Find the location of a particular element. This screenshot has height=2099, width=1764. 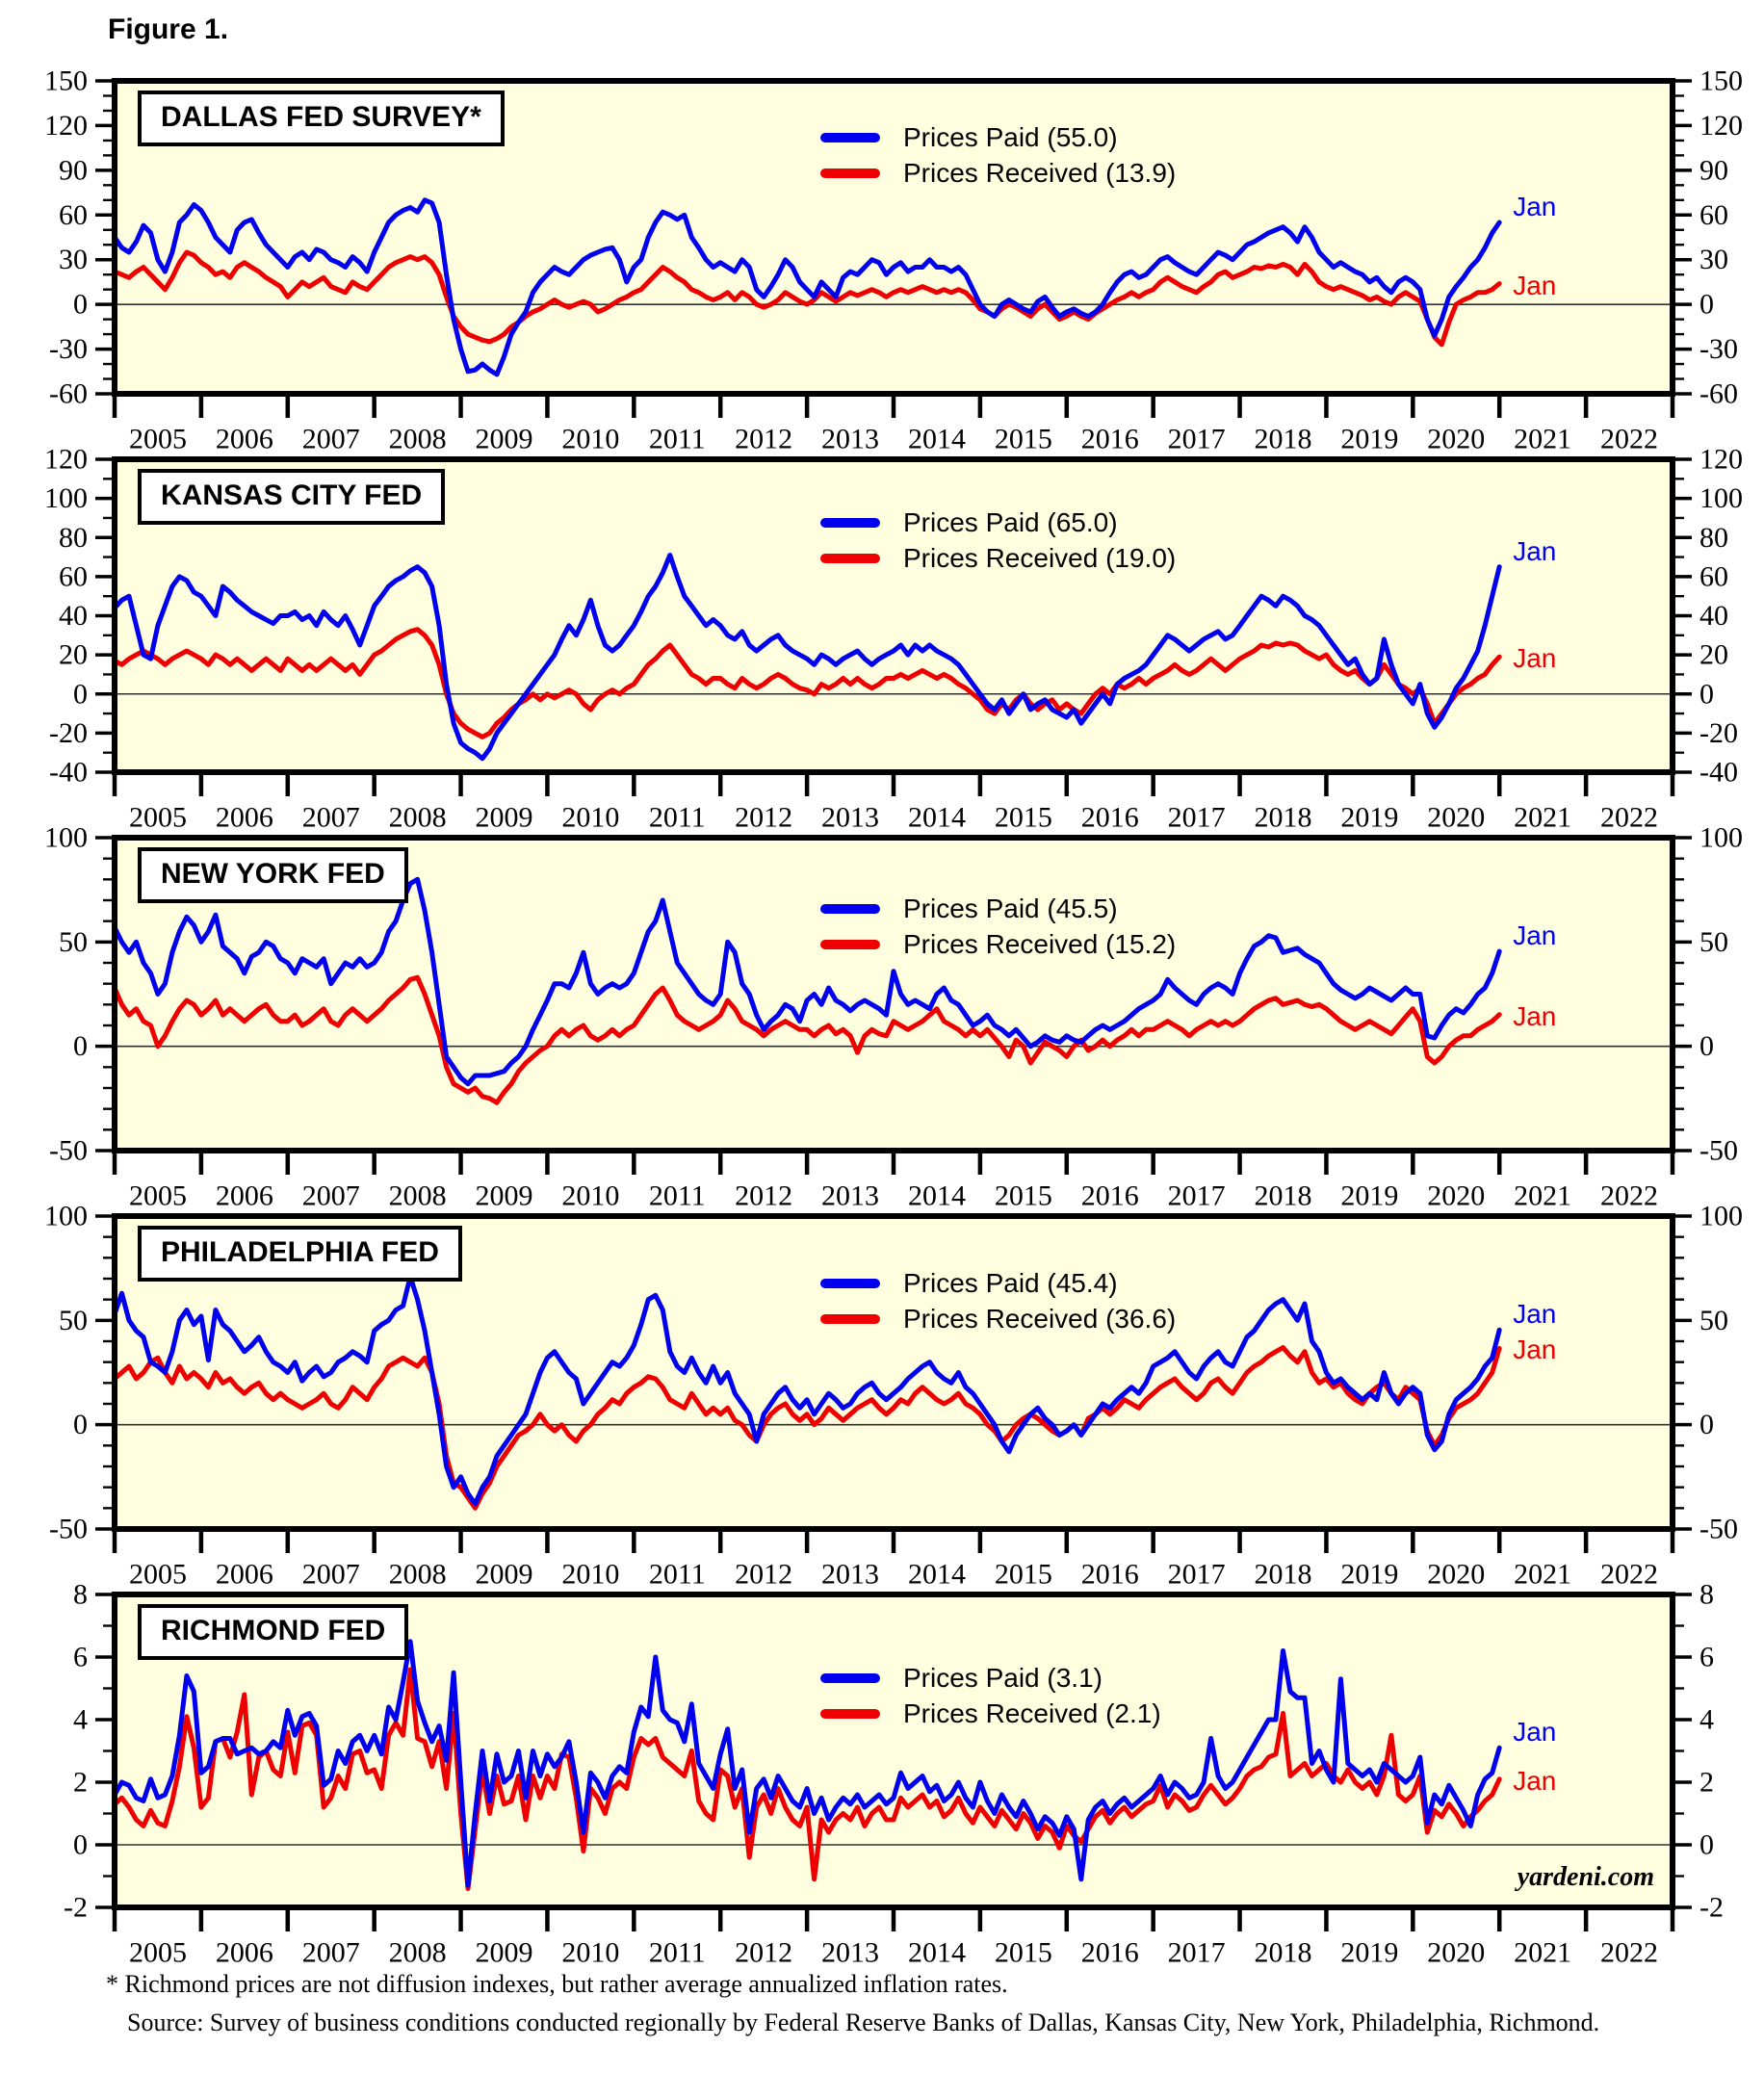

kansas-city-year-label: 2005 is located at coordinates (158, 818).